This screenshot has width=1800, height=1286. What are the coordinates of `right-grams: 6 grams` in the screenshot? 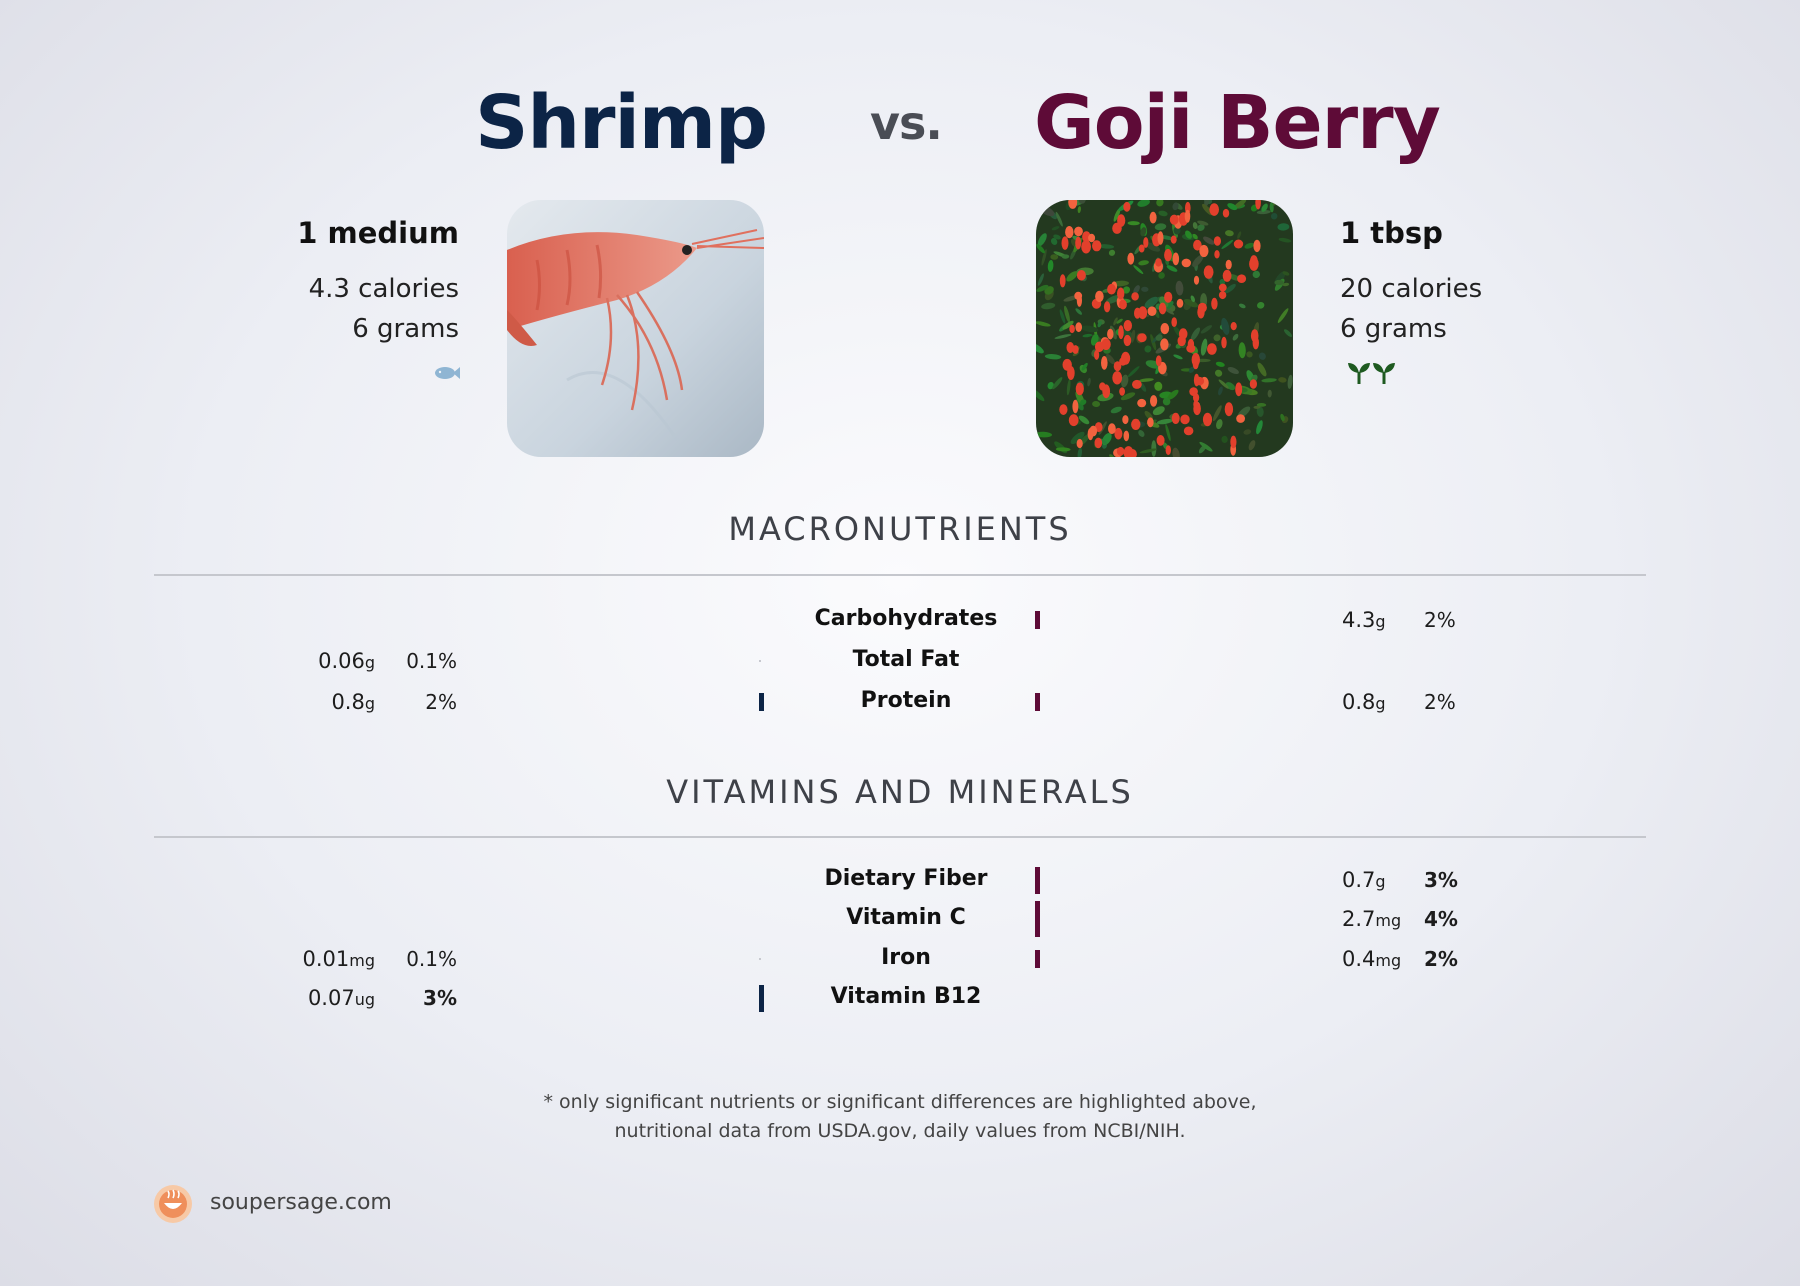 It's located at (1393, 329).